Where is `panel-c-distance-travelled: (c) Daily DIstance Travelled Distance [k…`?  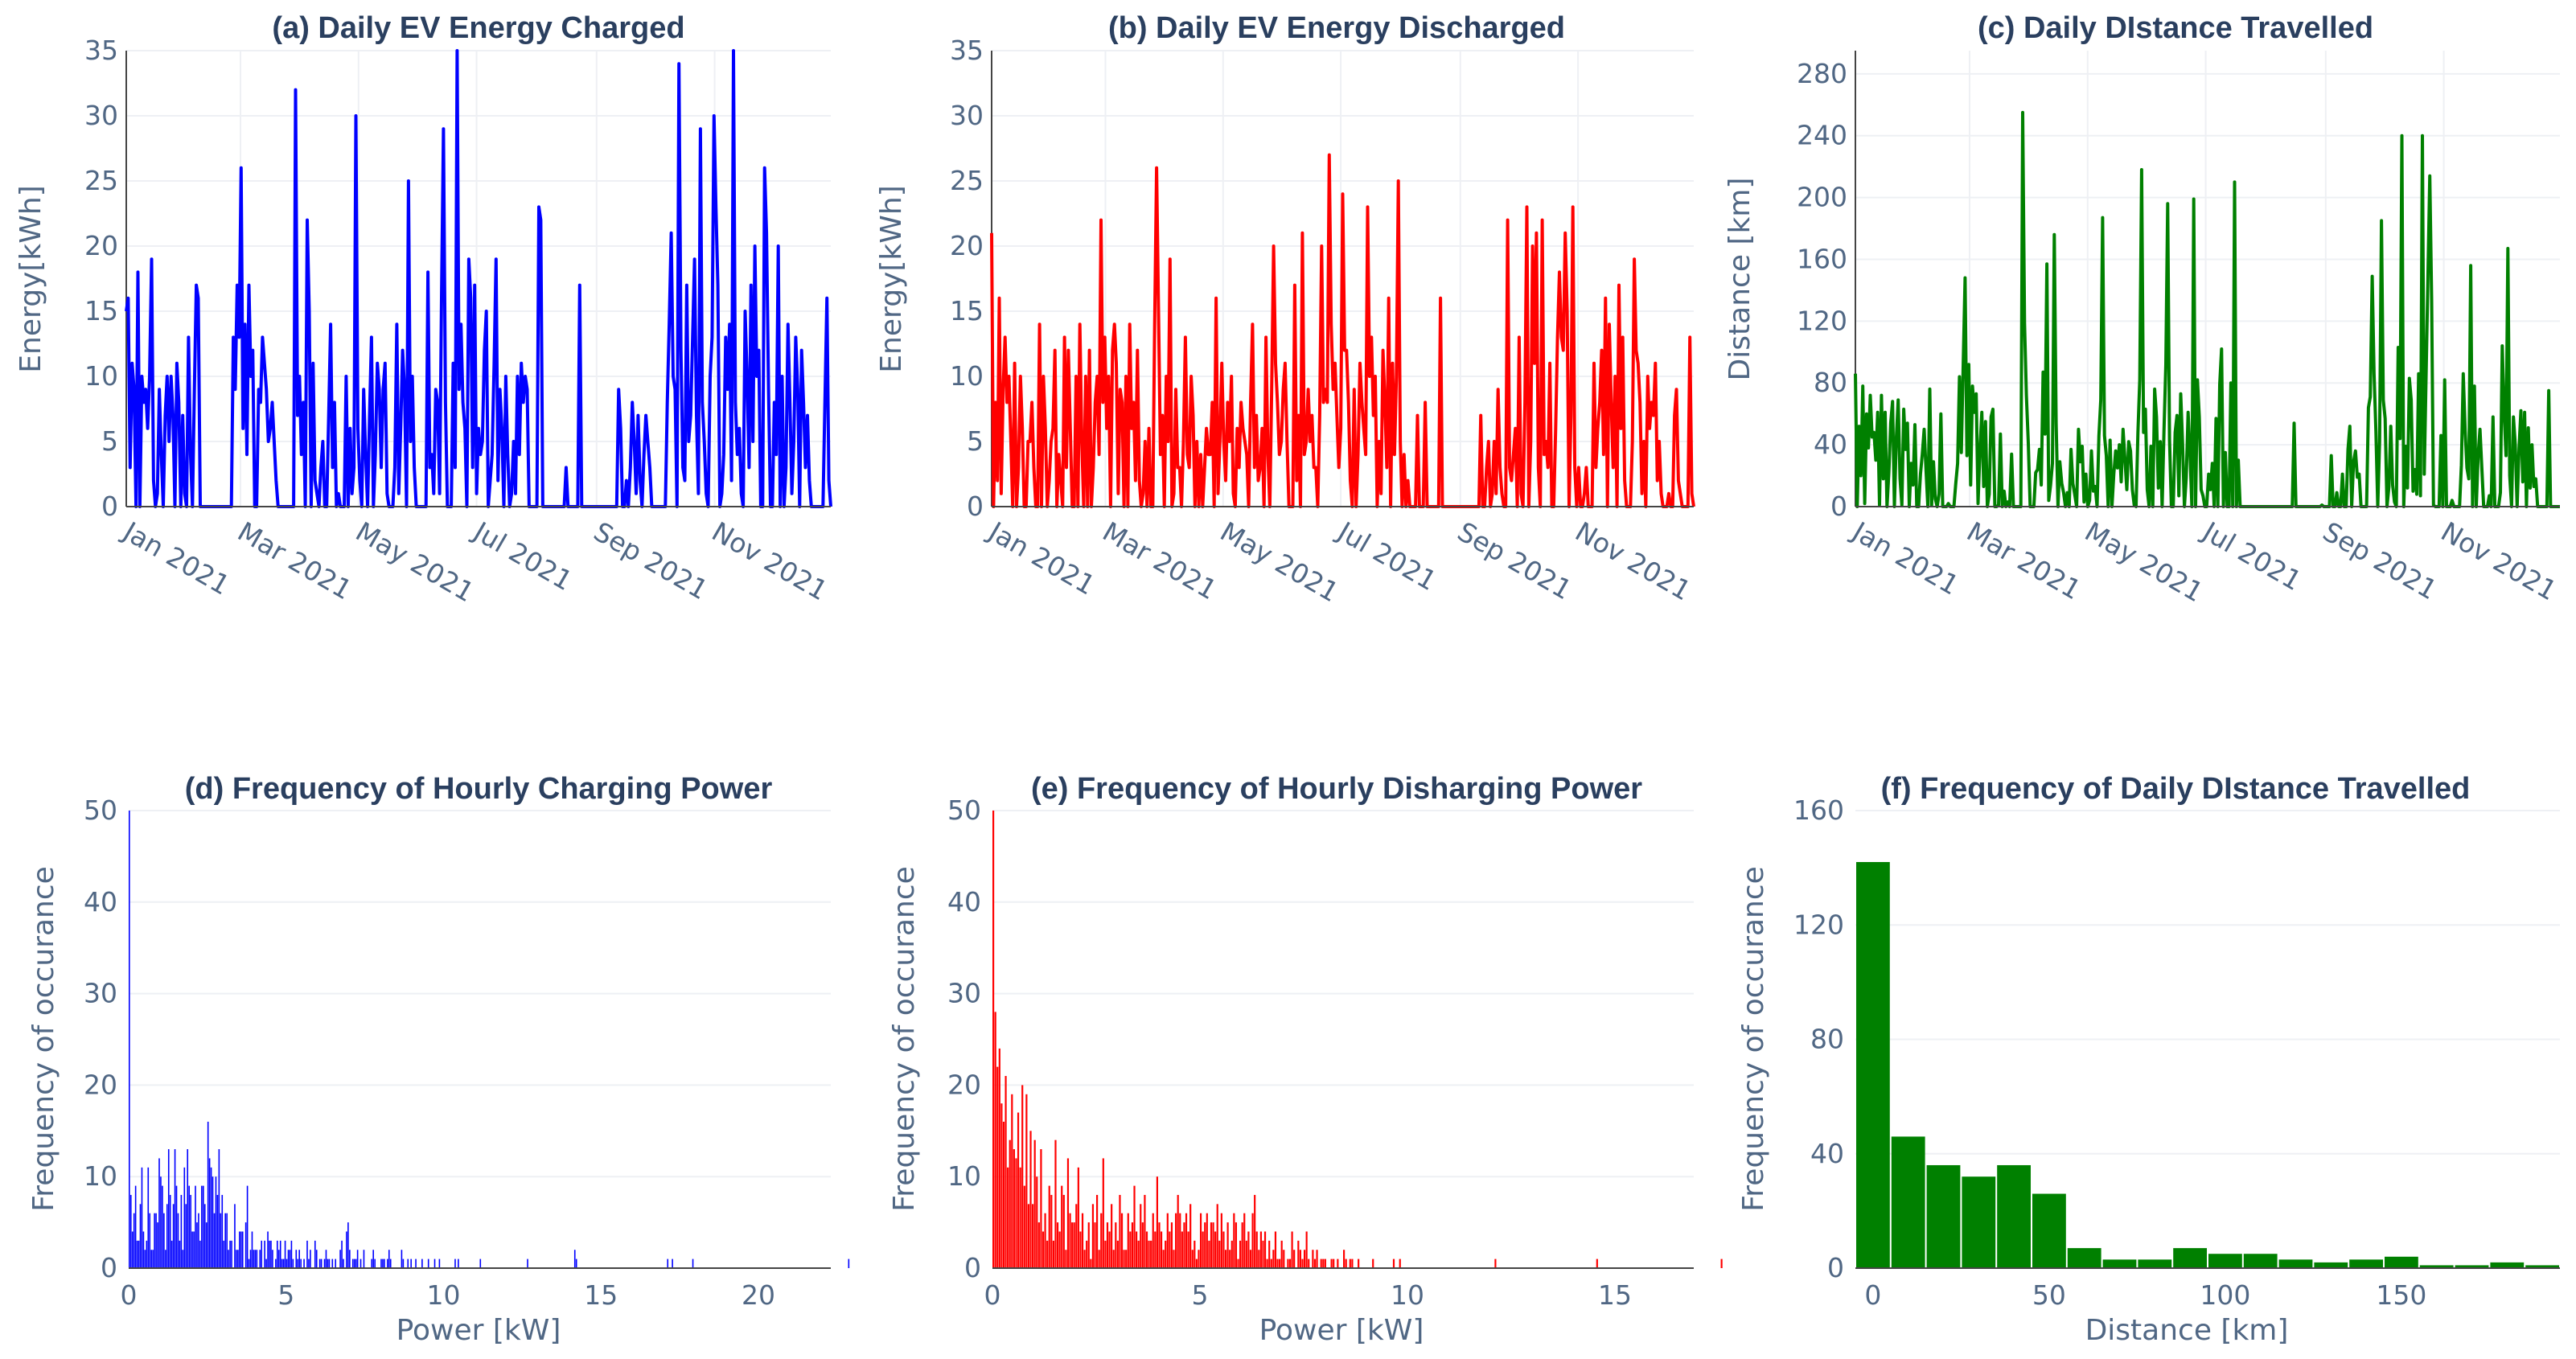 panel-c-distance-travelled: (c) Daily DIstance Travelled Distance [k… is located at coordinates (2142, 309).